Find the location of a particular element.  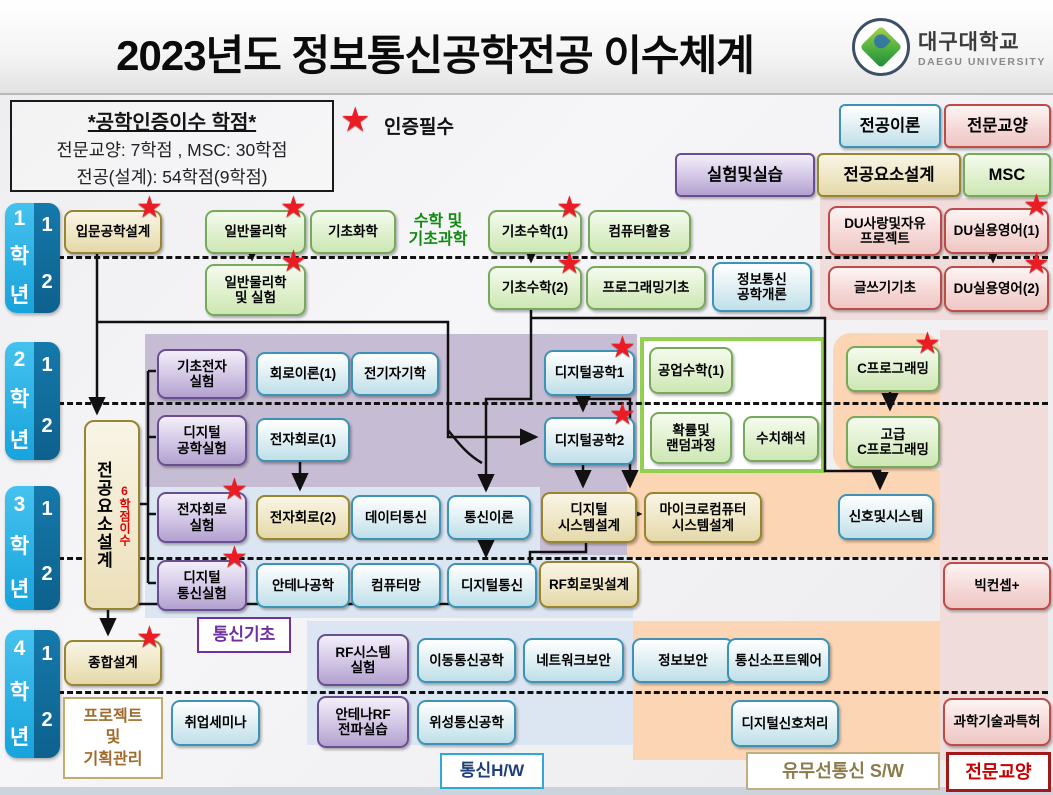

credit-info-line2: 전문교양: 7학점 , MSC: 30학점 is located at coordinates (172, 150).